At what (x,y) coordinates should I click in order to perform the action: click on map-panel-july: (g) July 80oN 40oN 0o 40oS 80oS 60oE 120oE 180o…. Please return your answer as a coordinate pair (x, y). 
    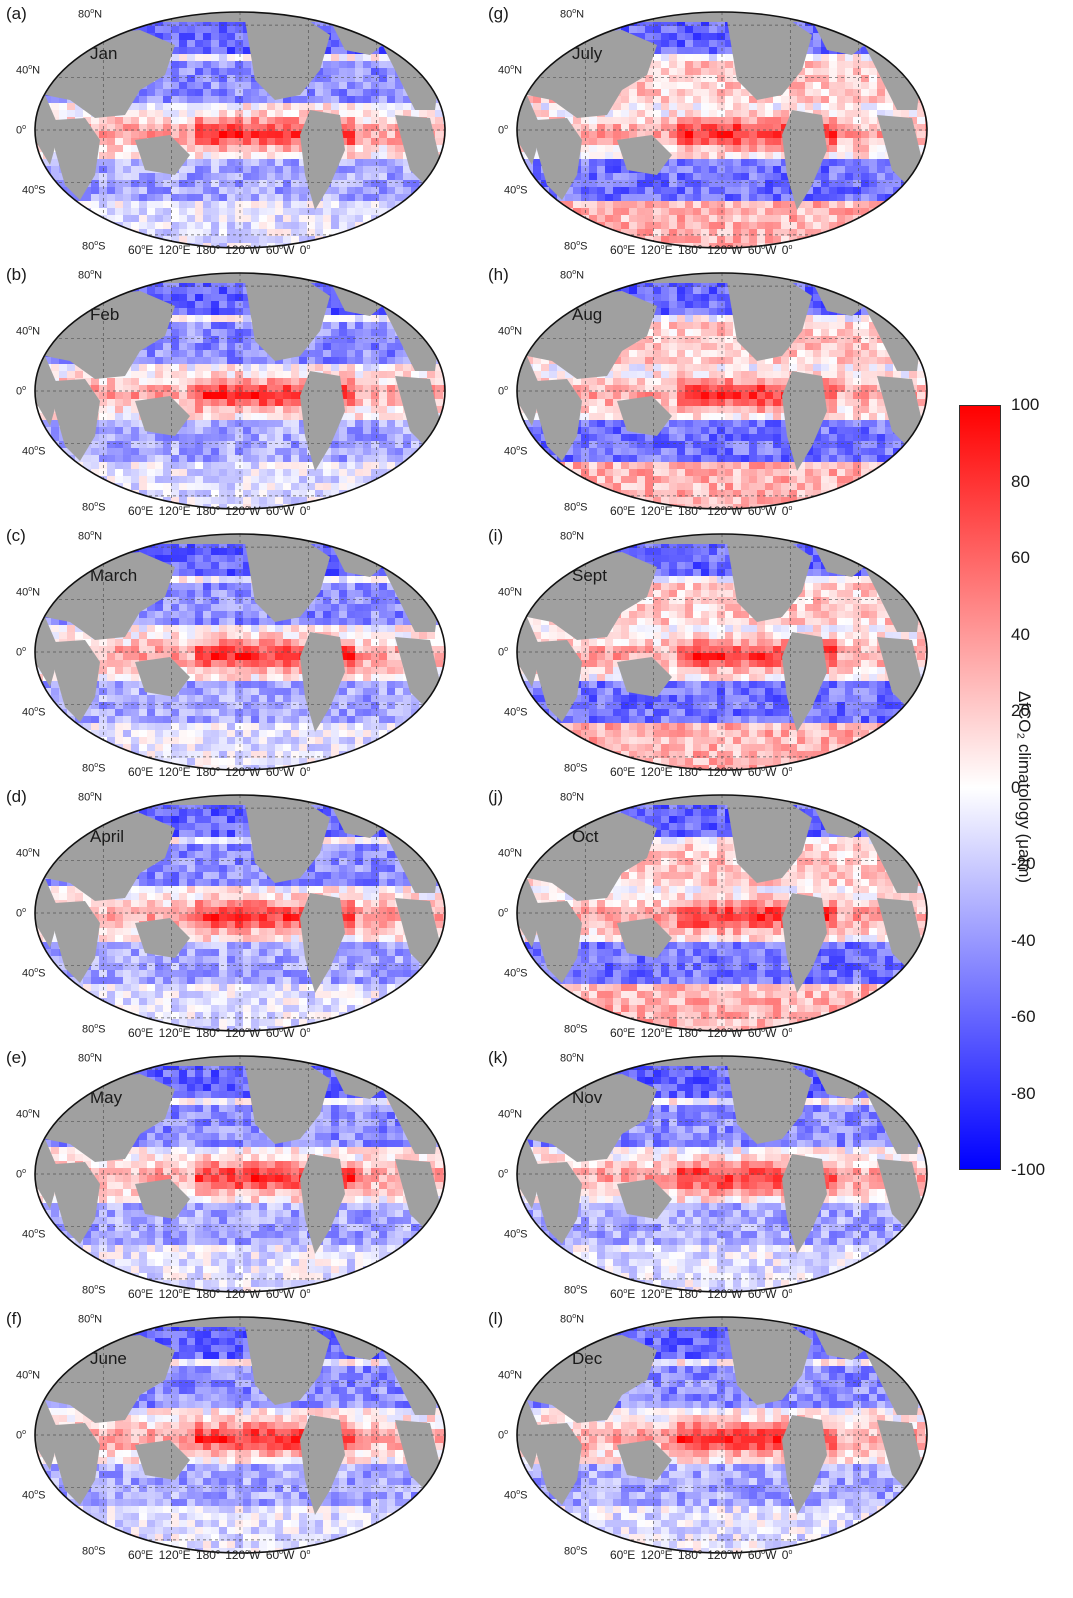
    Looking at the image, I should click on (717, 131).